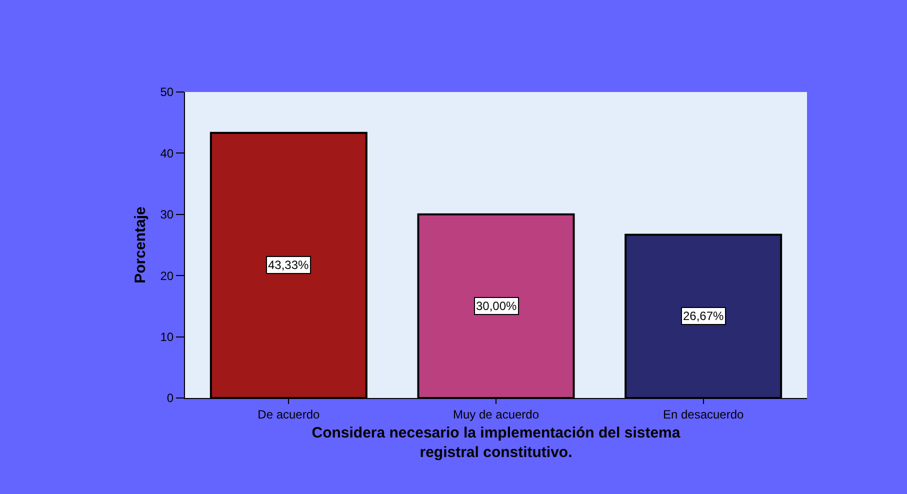 This screenshot has height=494, width=907. What do you see at coordinates (496, 414) in the screenshot?
I see `x-tick-label: Muy de acuerdo` at bounding box center [496, 414].